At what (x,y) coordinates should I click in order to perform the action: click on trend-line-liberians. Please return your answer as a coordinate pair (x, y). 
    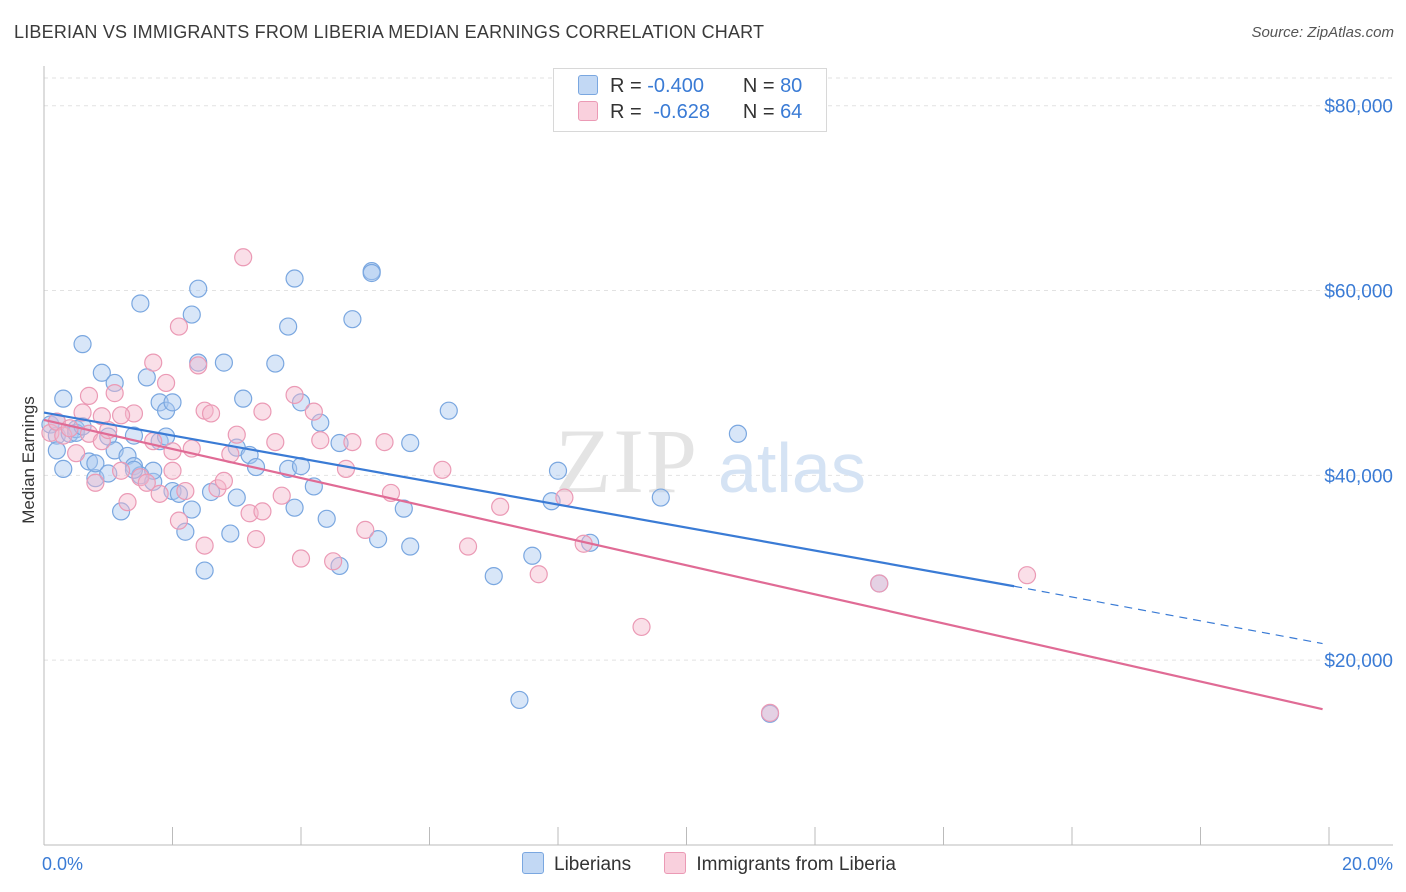
    Looking at the image, I should click on (529, 499).